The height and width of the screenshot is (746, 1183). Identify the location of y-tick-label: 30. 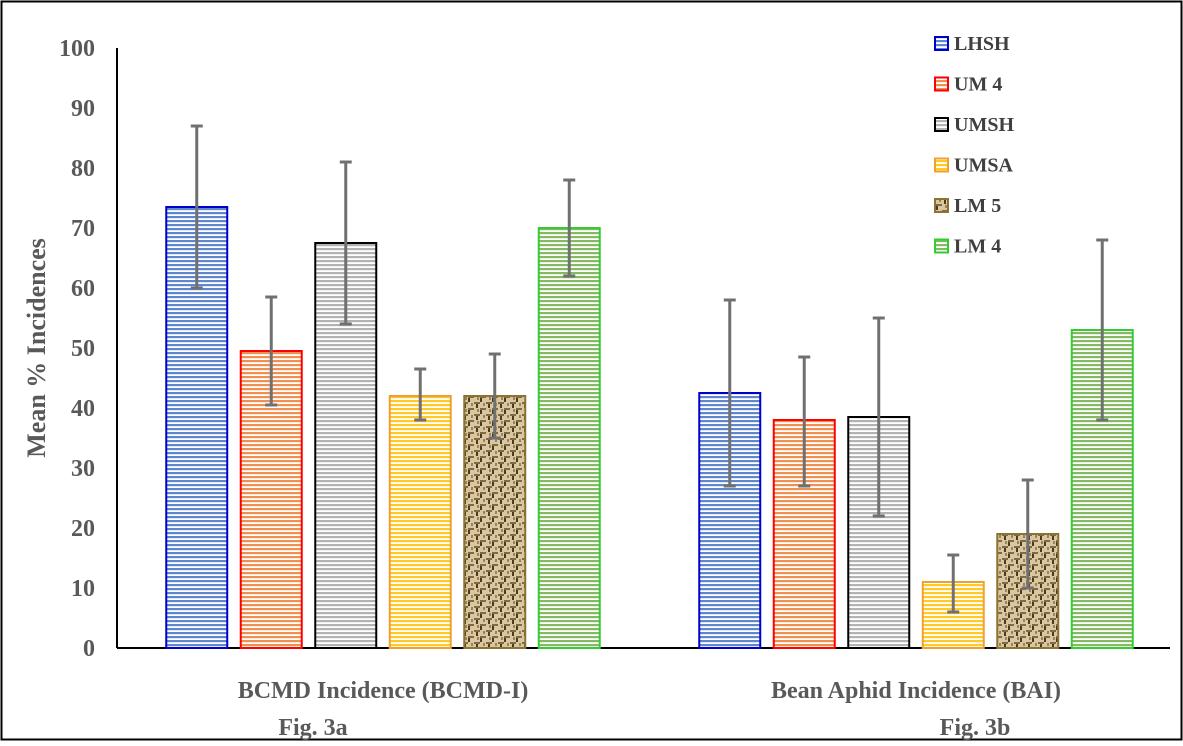
(83, 469).